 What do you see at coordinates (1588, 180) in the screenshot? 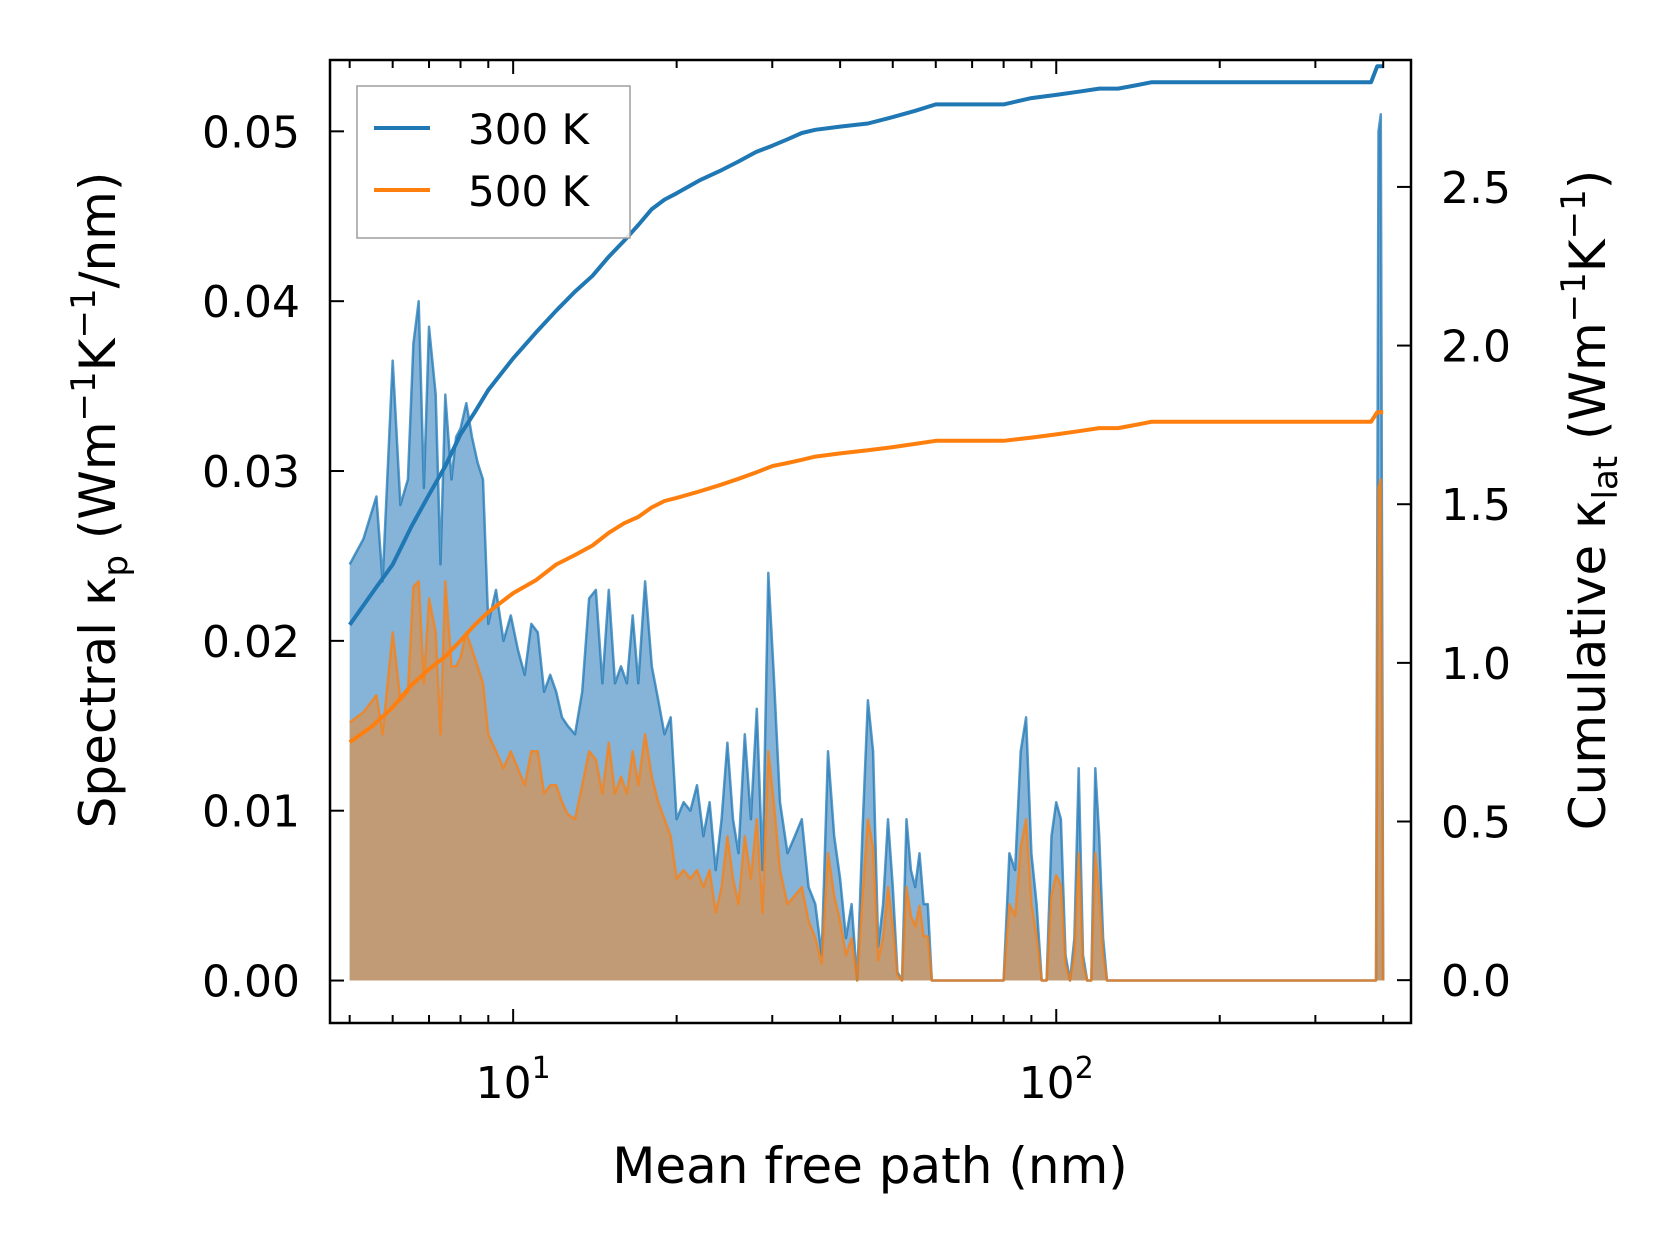
I see `right-axis-label-unit-3: )` at bounding box center [1588, 180].